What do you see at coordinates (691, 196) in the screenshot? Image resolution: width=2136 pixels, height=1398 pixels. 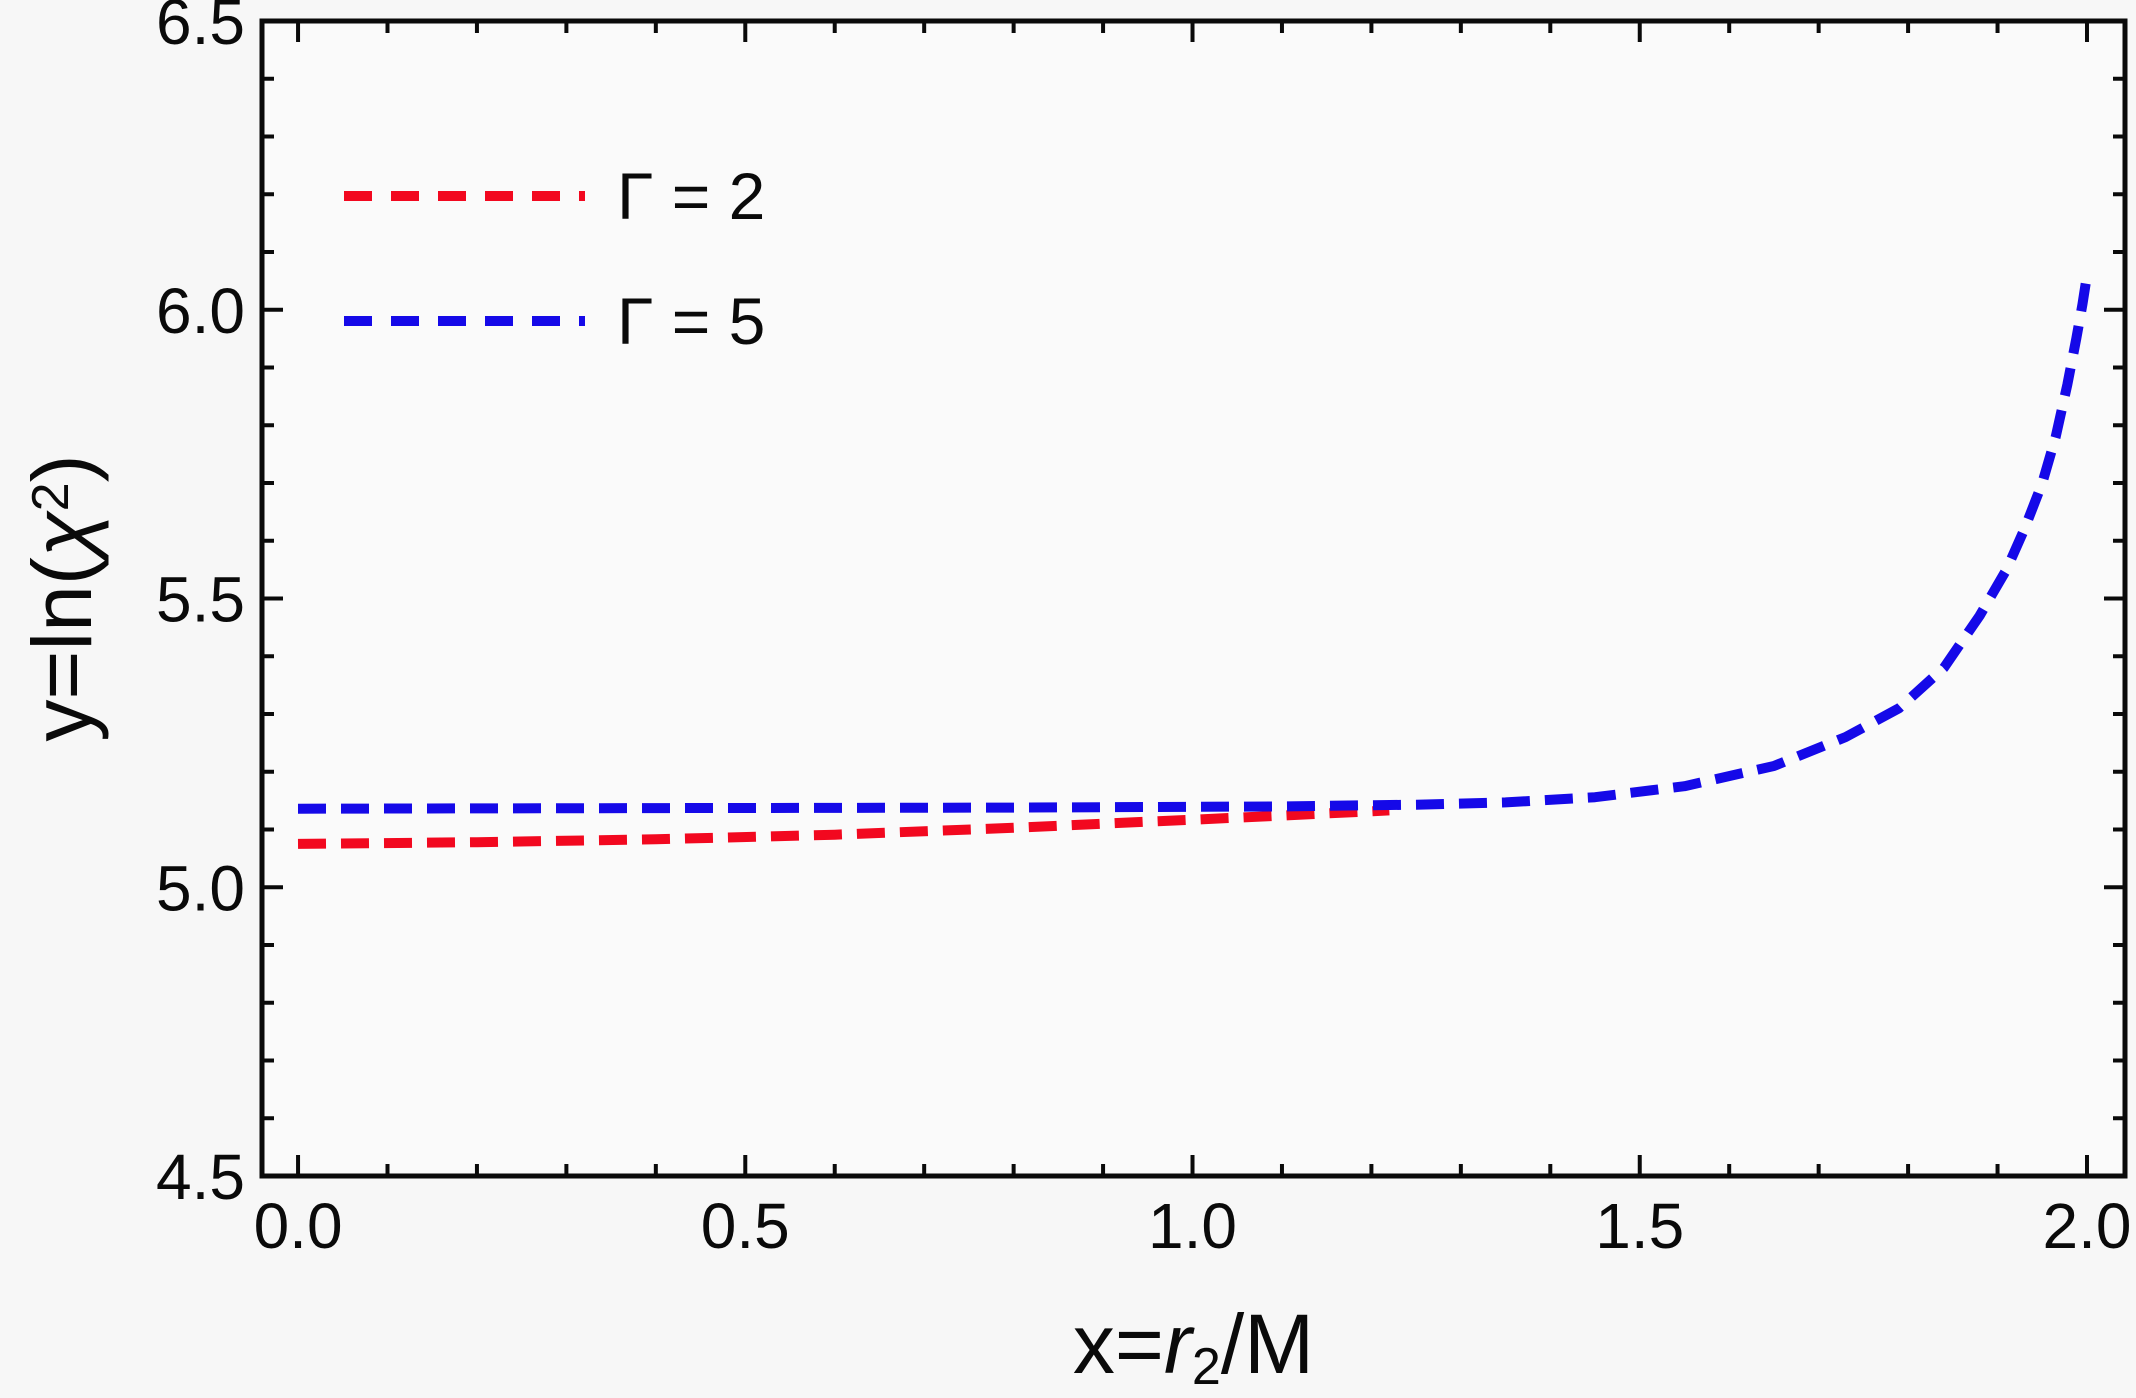 I see `legend-label-gamma-2: Γ = 2` at bounding box center [691, 196].